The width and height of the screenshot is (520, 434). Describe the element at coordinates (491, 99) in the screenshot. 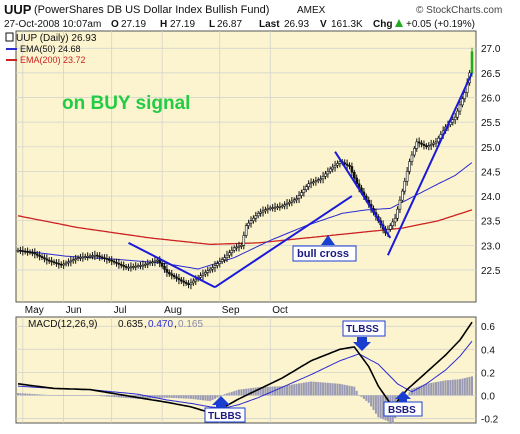

I see `price-tick-label: 26.0` at that location.